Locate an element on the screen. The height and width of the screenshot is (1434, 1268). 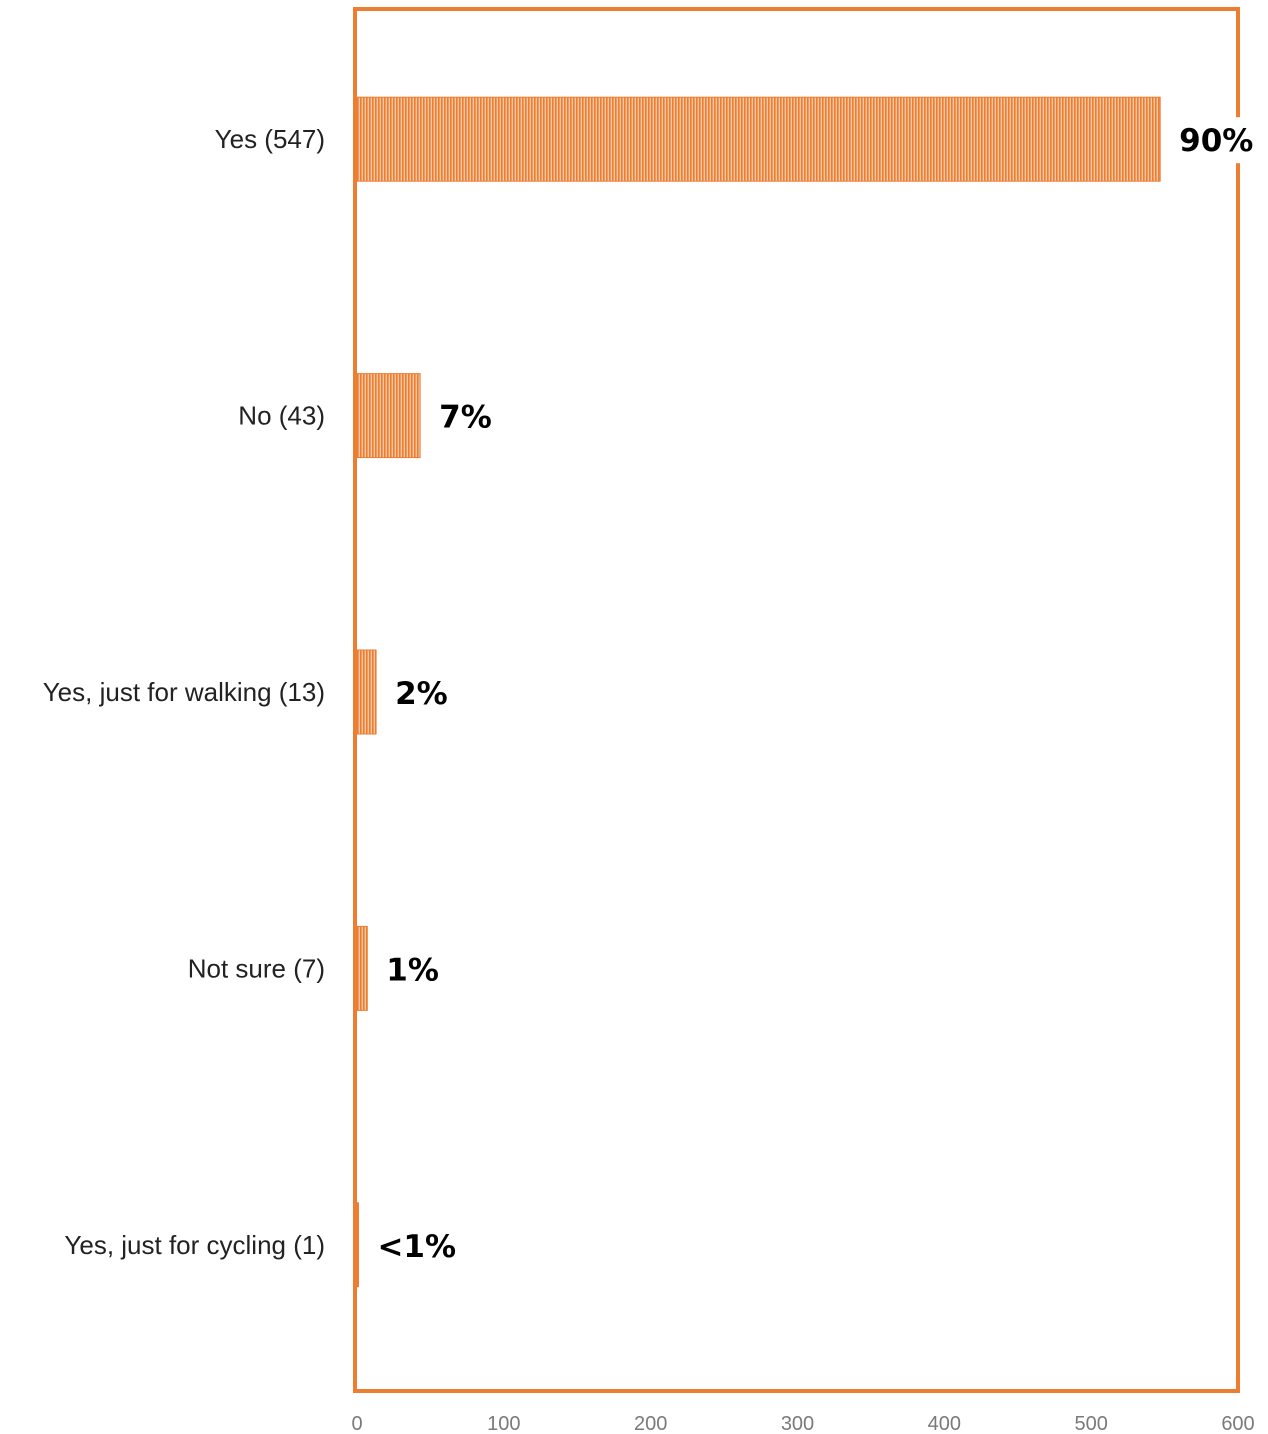
x-tick-label: 500 is located at coordinates (1090, 1423).